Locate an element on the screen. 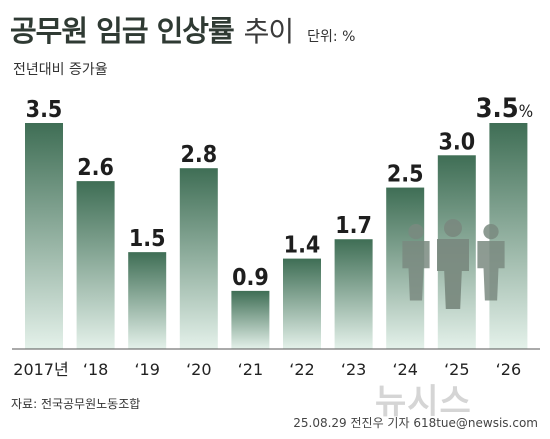 The height and width of the screenshot is (439, 550). value-label-text-6: 1.7 is located at coordinates (353, 226).